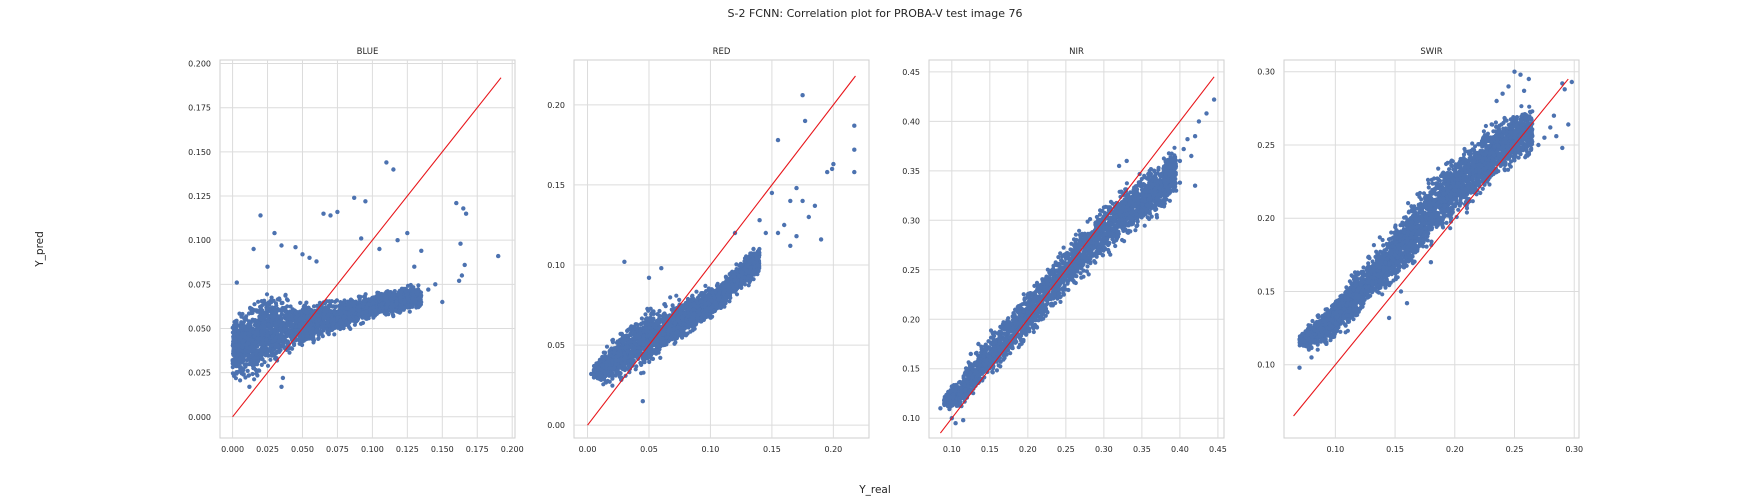 This screenshot has height=500, width=1750. Describe the element at coordinates (407, 449) in the screenshot. I see `blue-x-tick-label: 0.125` at that location.